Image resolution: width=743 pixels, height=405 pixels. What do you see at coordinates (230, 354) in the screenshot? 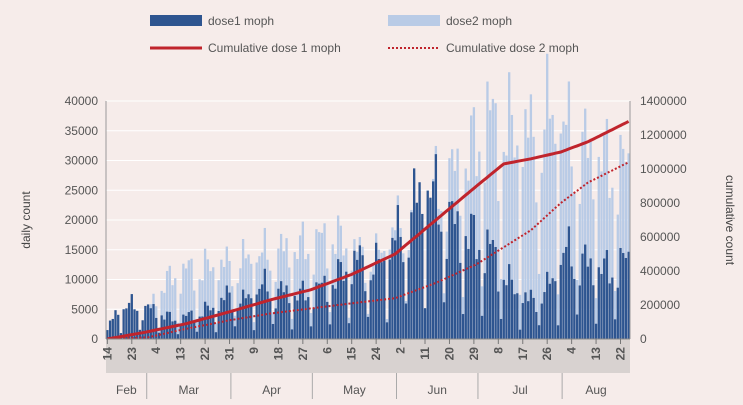
I see `x-tick-label: 31` at bounding box center [230, 354].